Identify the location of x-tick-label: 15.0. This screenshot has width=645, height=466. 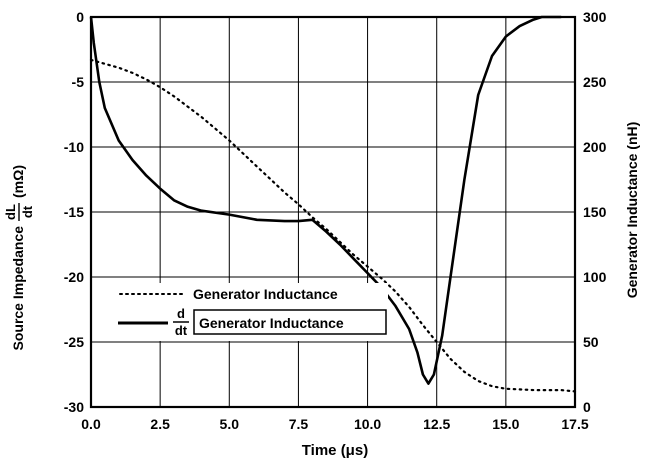
(505, 424).